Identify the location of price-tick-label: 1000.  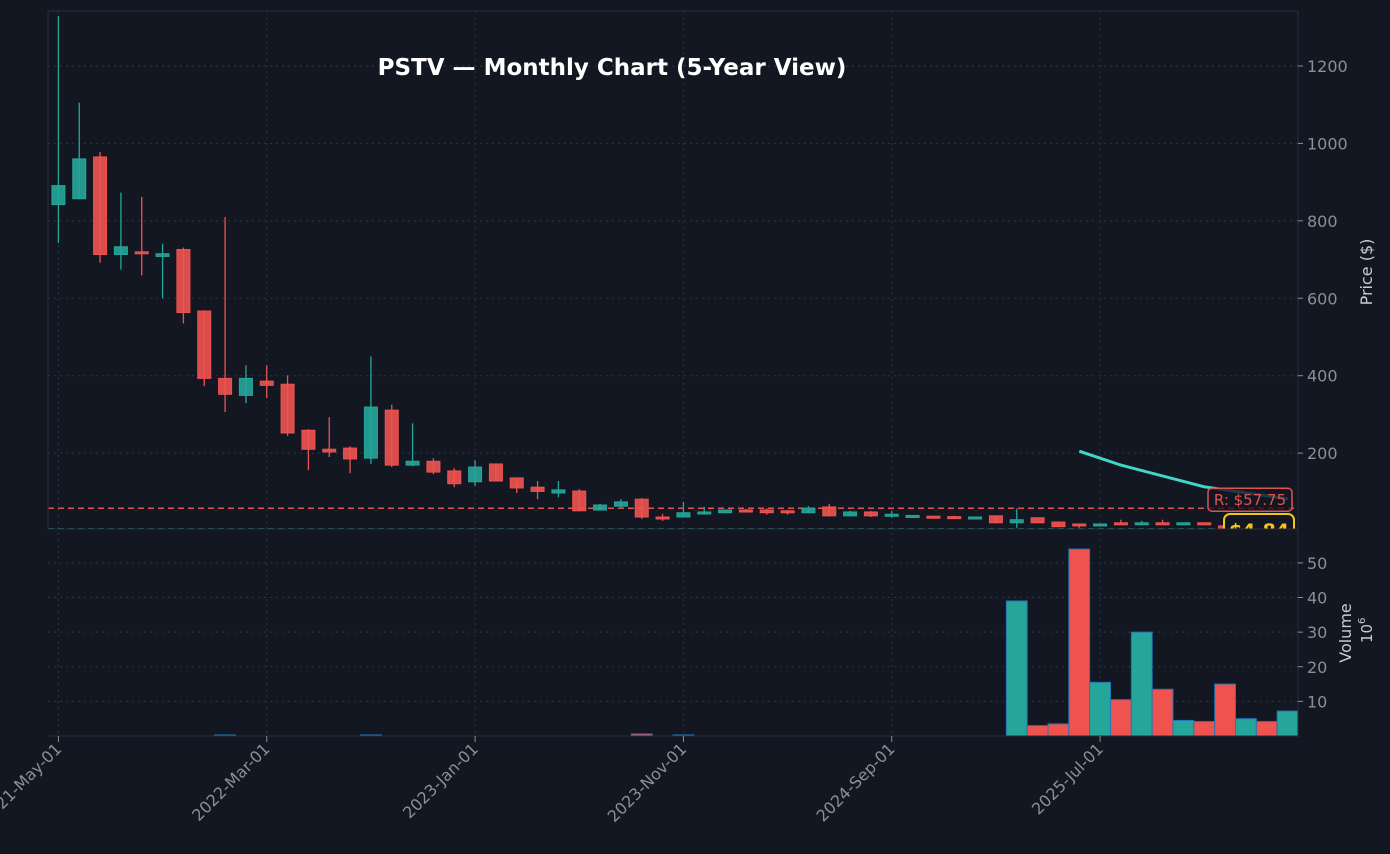
(1327, 143).